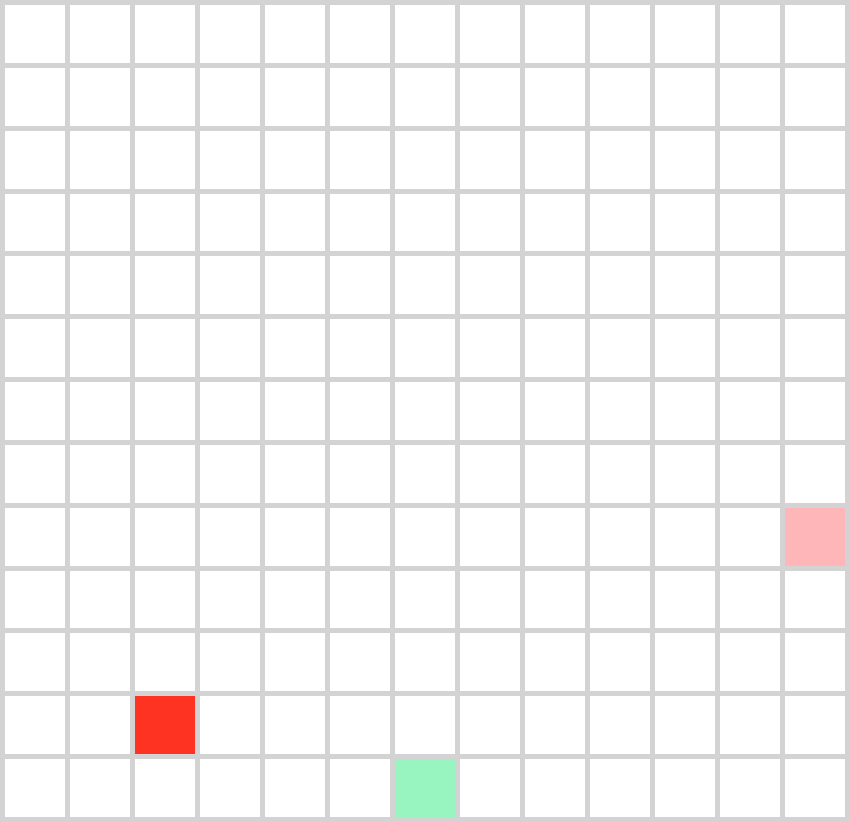 This screenshot has height=822, width=850. What do you see at coordinates (815, 537) in the screenshot?
I see `pink-cell` at bounding box center [815, 537].